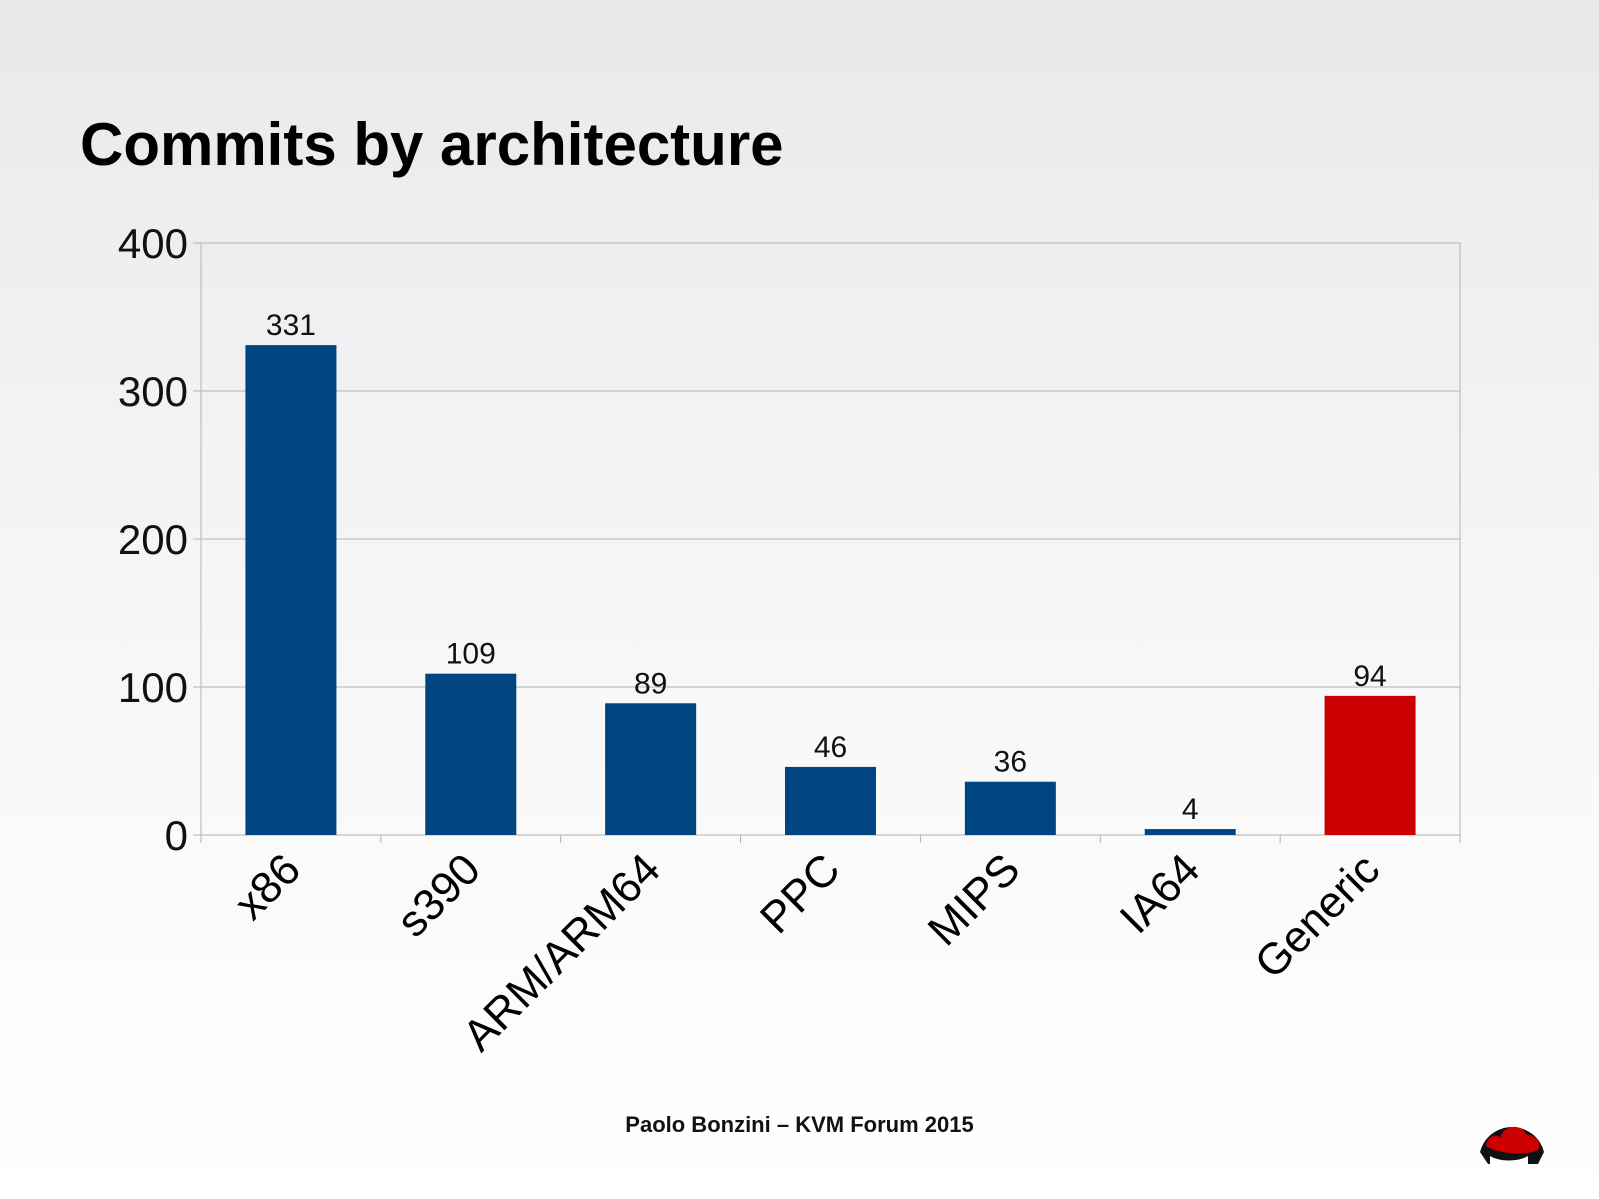 The image size is (1599, 1199). I want to click on red-hat-logo-icon, so click(1512, 1147).